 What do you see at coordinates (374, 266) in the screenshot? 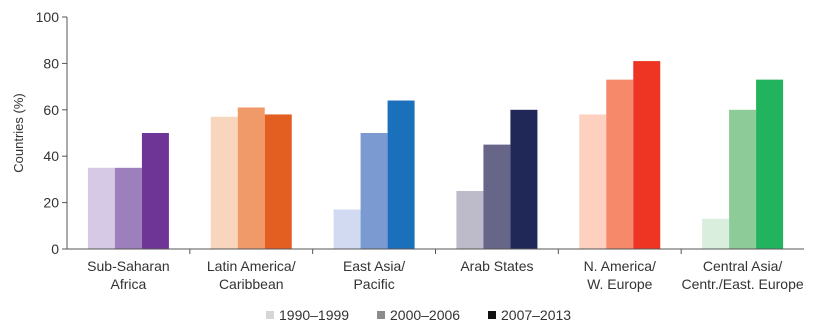
I see `x-tick-label: East Asia/` at bounding box center [374, 266].